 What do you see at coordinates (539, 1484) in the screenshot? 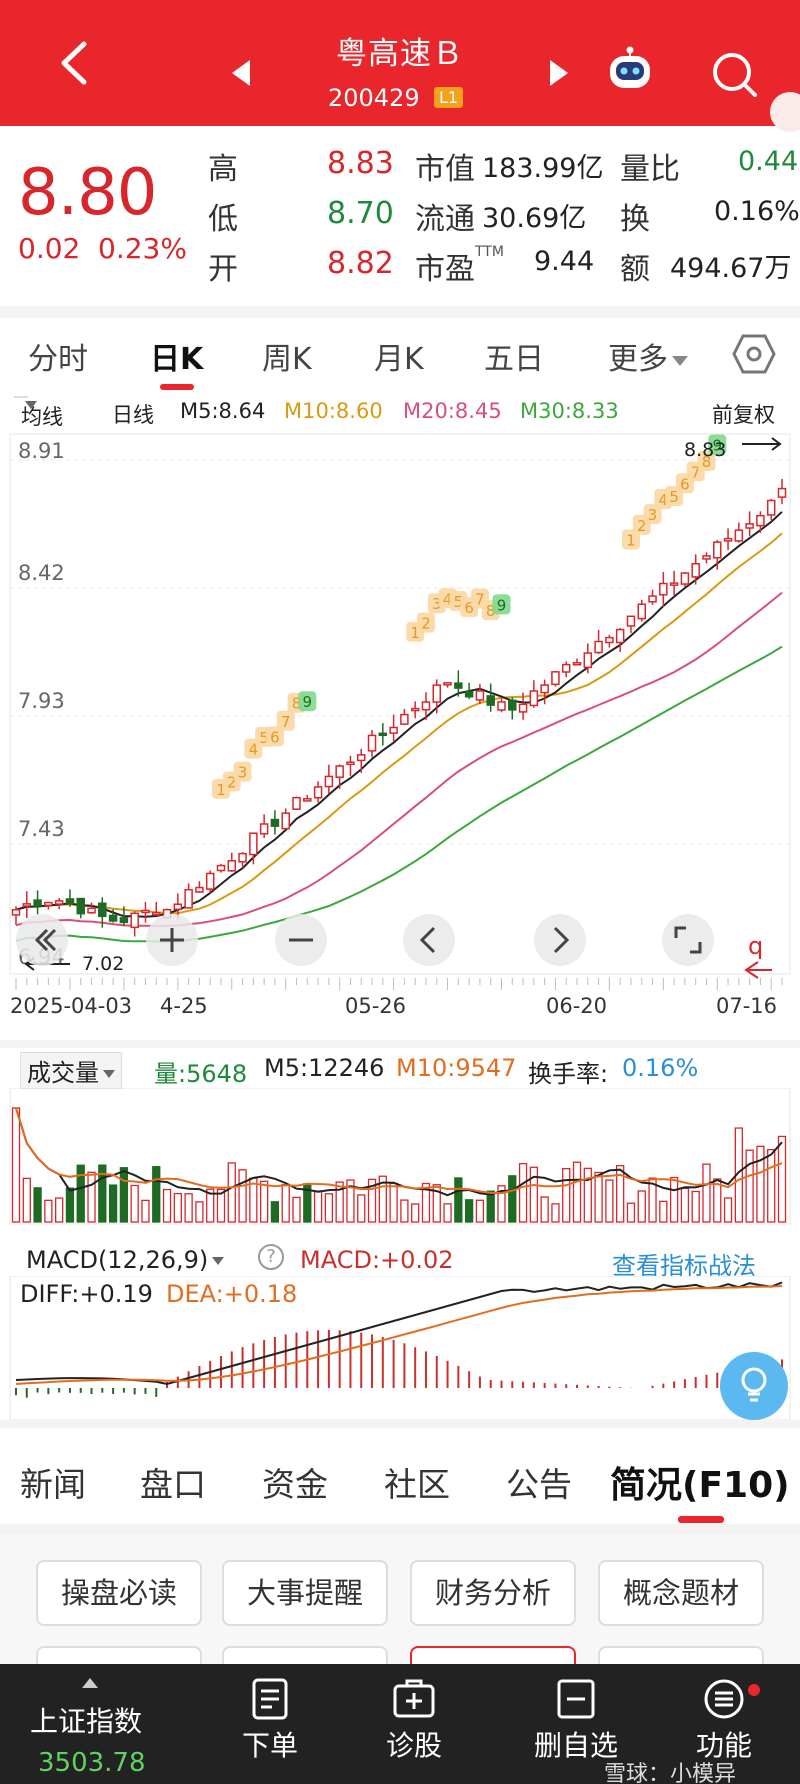
I see `tab-announcements: 公告` at bounding box center [539, 1484].